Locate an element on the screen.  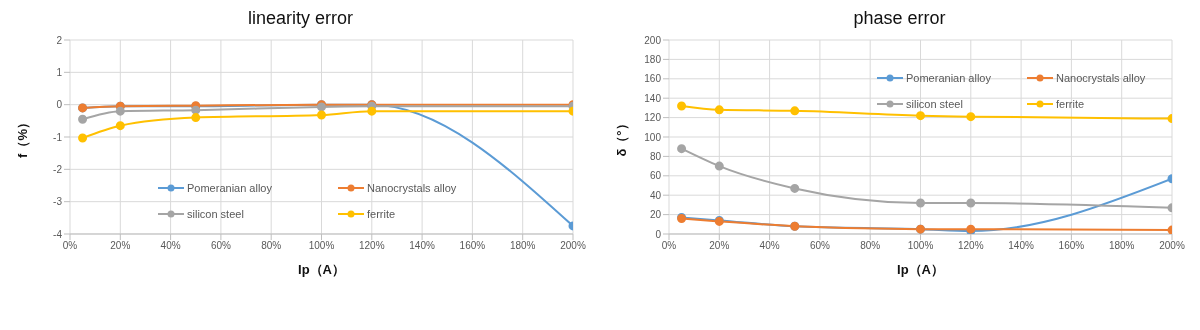
y-tick-label: 160 is located at coordinates (653, 79).